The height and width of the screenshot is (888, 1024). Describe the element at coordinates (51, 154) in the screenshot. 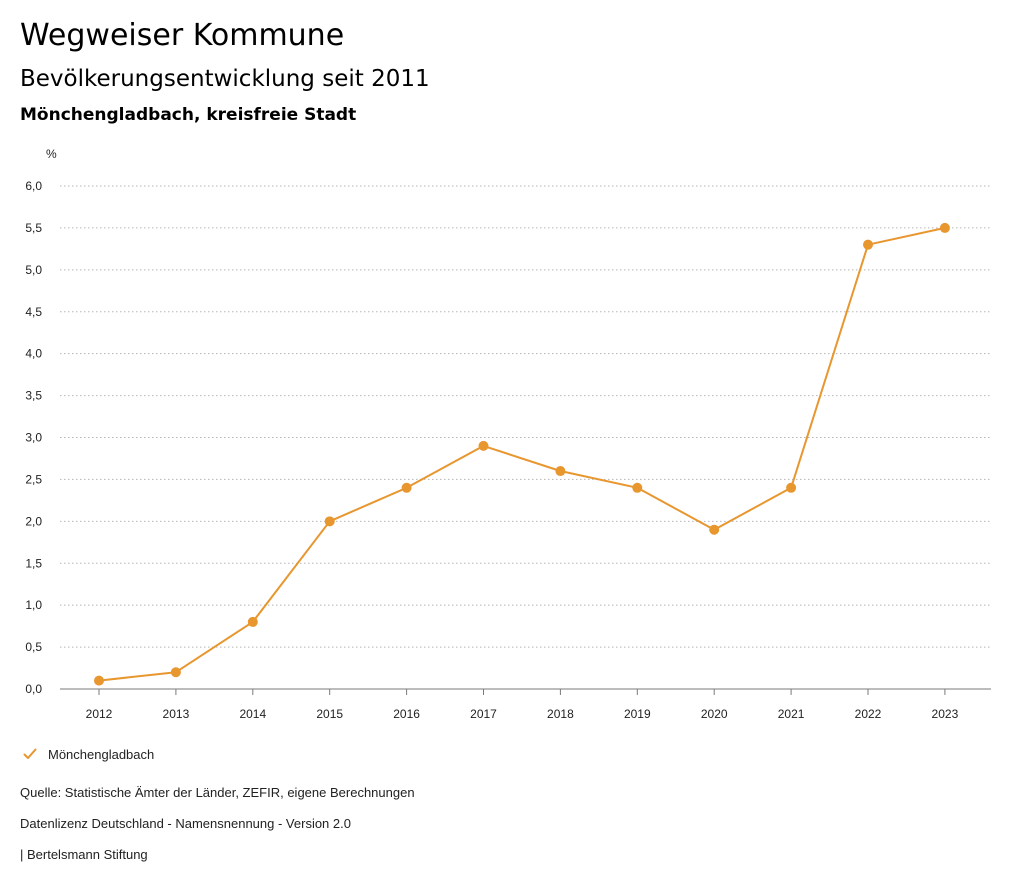

I see `y-axis-unit-label: %` at that location.